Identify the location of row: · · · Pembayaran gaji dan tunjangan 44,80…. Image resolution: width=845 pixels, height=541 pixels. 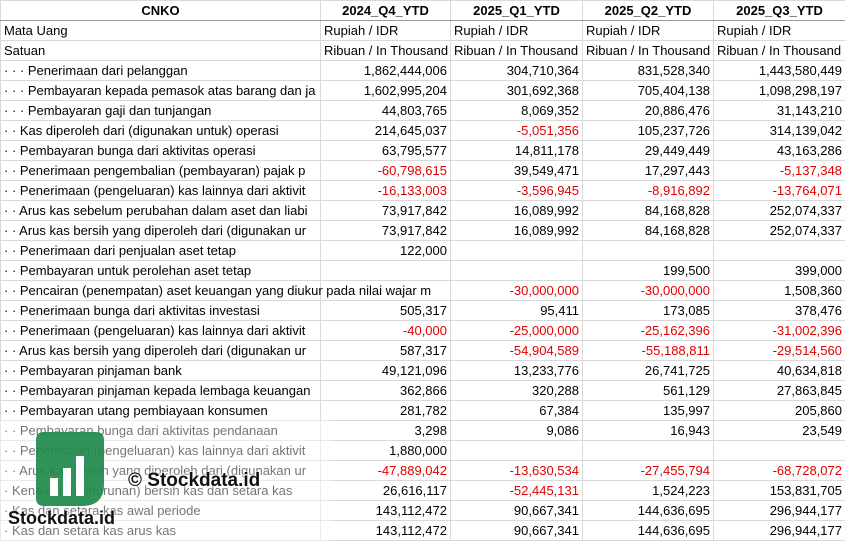
(422, 110).